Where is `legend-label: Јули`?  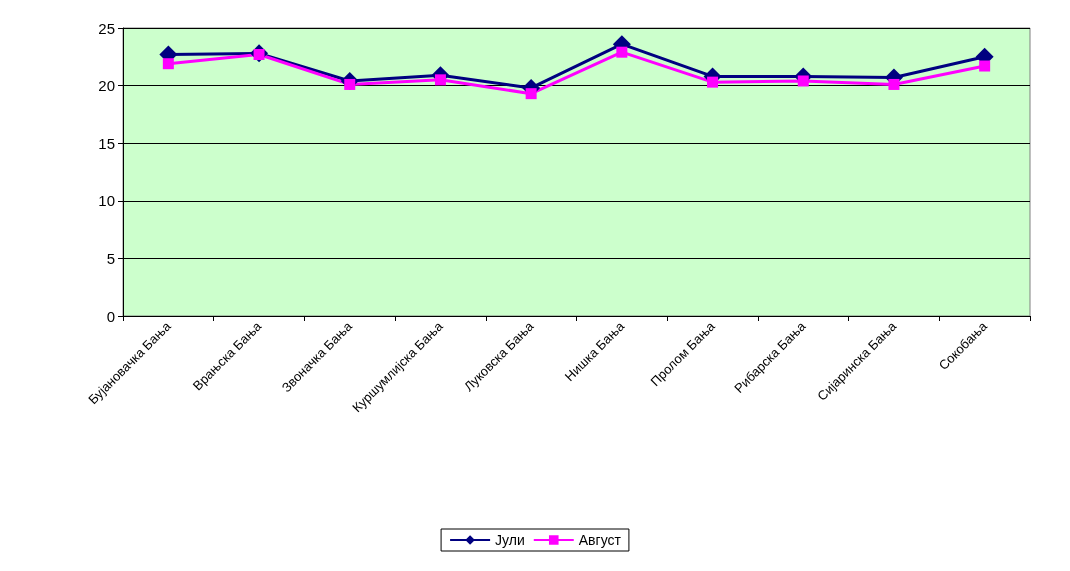
legend-label: Јули is located at coordinates (510, 540).